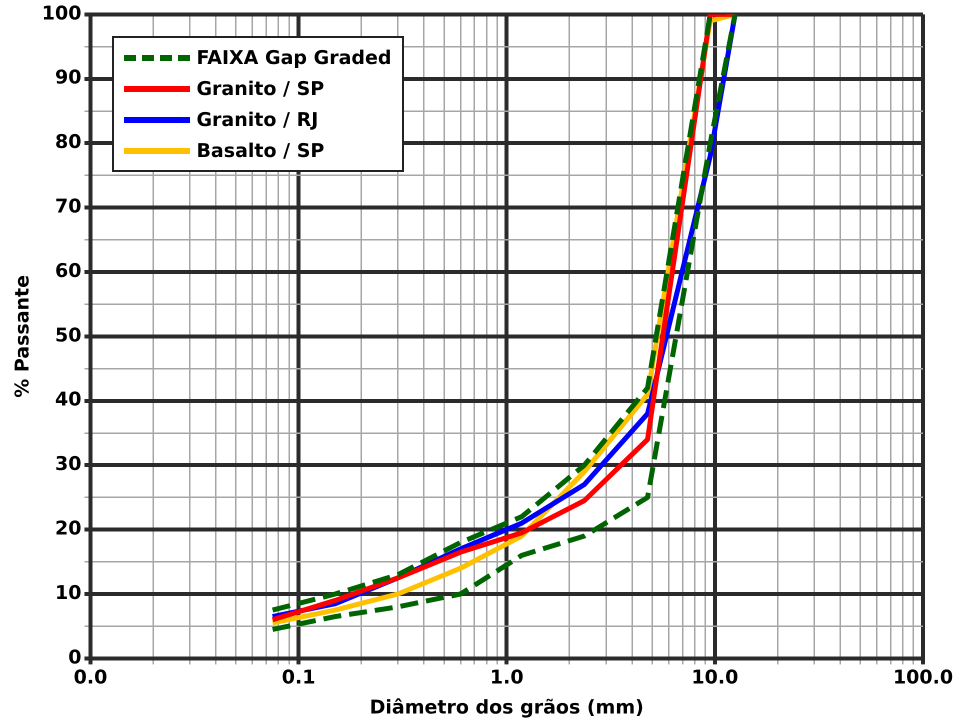 The image size is (963, 726). What do you see at coordinates (68, 142) in the screenshot?
I see `y-tick-label: 80` at bounding box center [68, 142].